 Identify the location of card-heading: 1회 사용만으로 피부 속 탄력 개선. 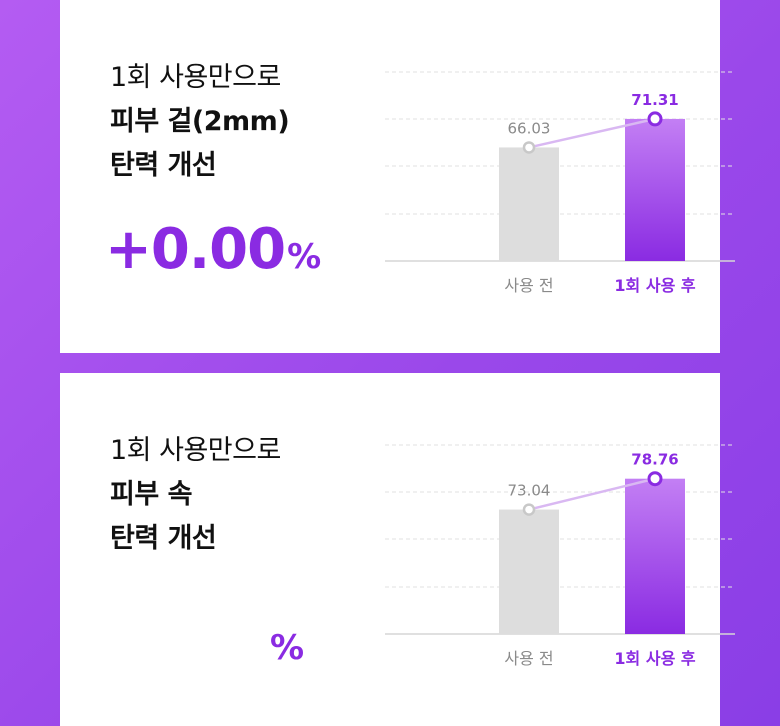
(195, 495).